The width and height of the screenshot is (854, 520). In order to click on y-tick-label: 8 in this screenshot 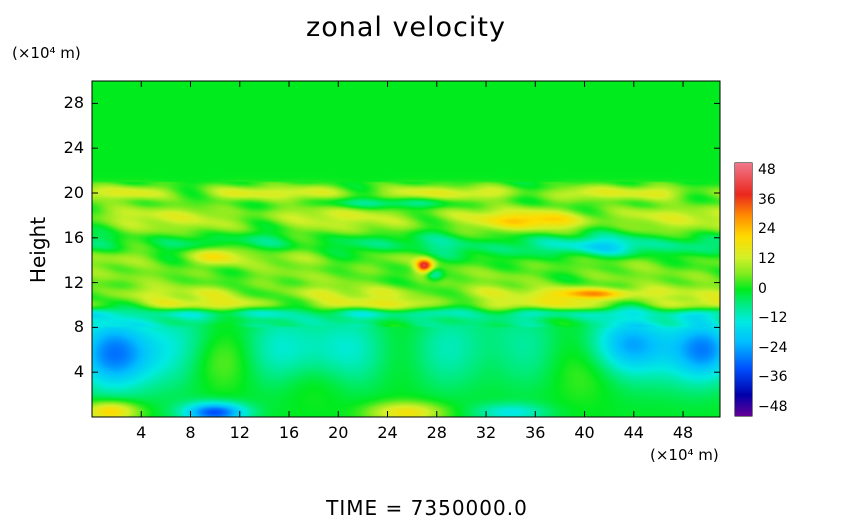, I will do `click(78, 327)`.